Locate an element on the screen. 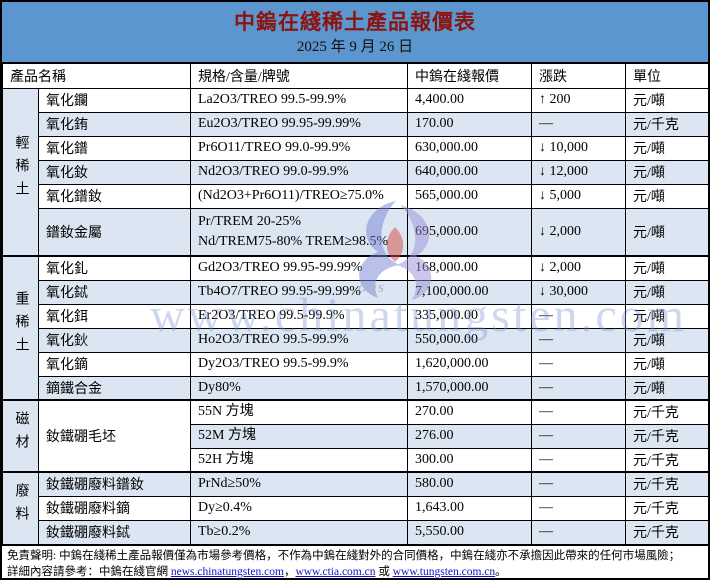 Image resolution: width=710 pixels, height=580 pixels. price-cell: 5,550.00 is located at coordinates (469, 532).